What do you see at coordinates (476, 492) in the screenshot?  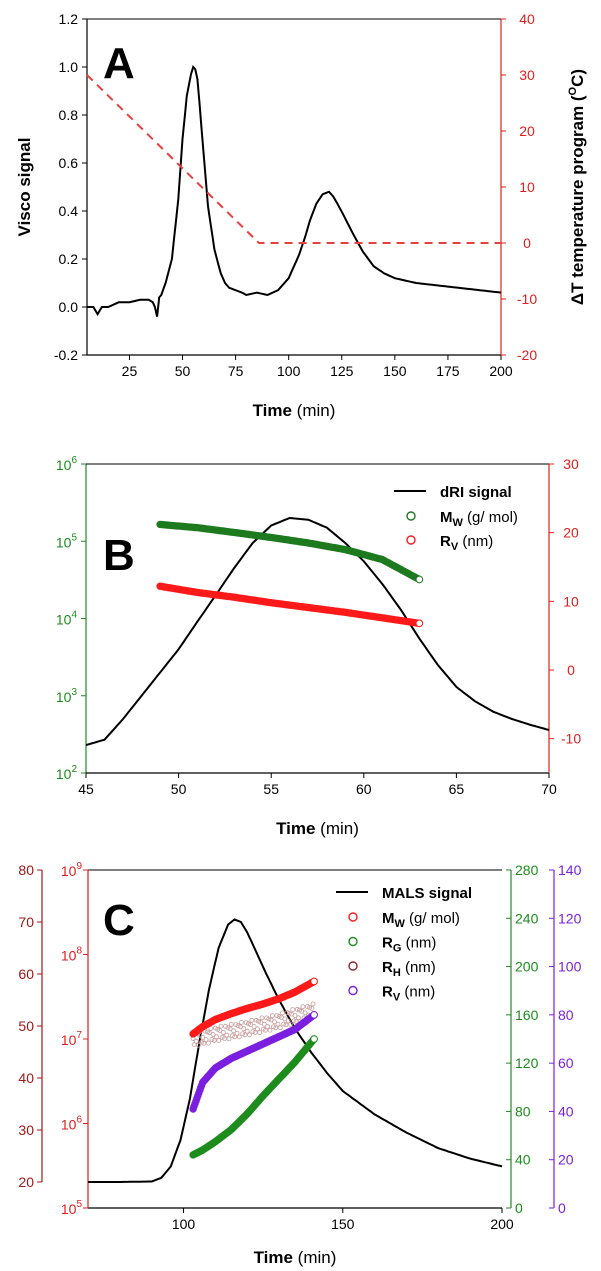 I see `legend-label: dRI signal` at bounding box center [476, 492].